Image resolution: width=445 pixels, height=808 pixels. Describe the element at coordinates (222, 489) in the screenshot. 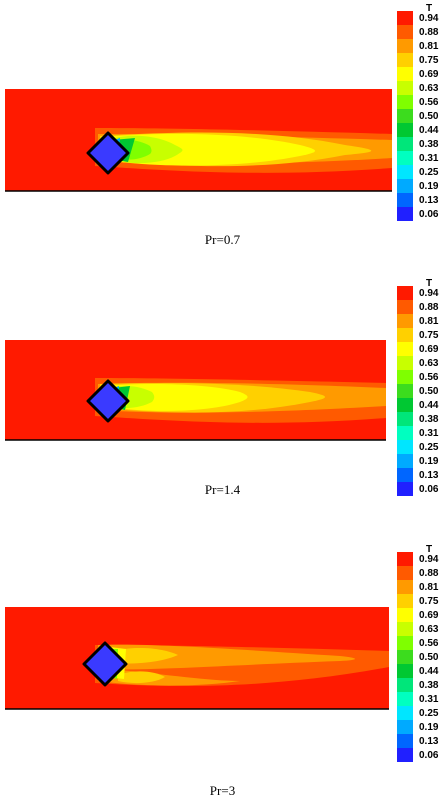

I see `panel-caption: Pr=1.4` at that location.